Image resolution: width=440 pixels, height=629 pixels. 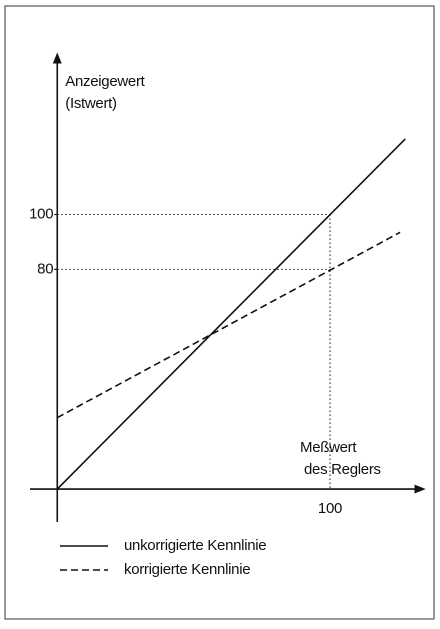 What do you see at coordinates (330, 508) in the screenshot?
I see `x-tick-label: 100` at bounding box center [330, 508].